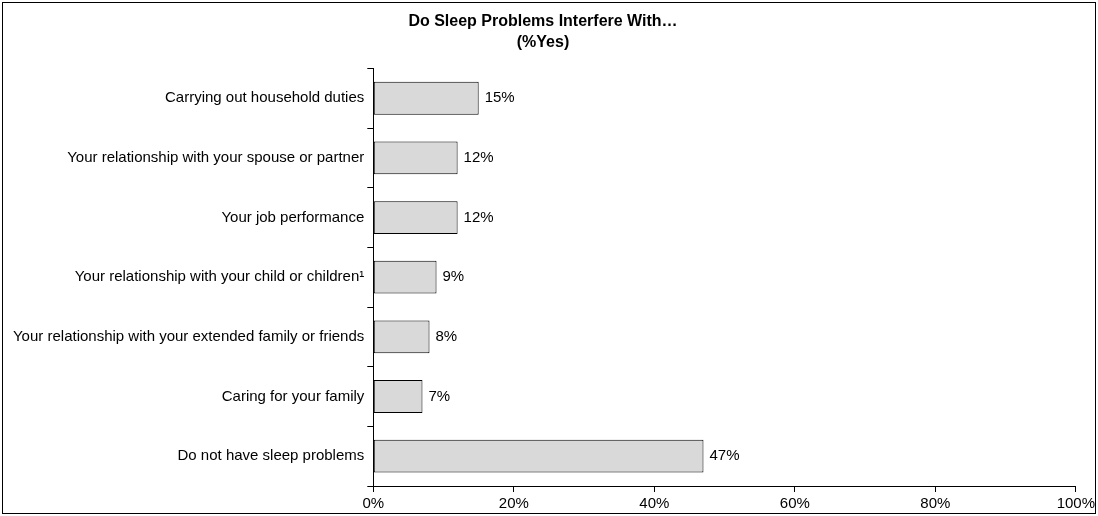  I want to click on x-tick-label: 80%, so click(935, 503).